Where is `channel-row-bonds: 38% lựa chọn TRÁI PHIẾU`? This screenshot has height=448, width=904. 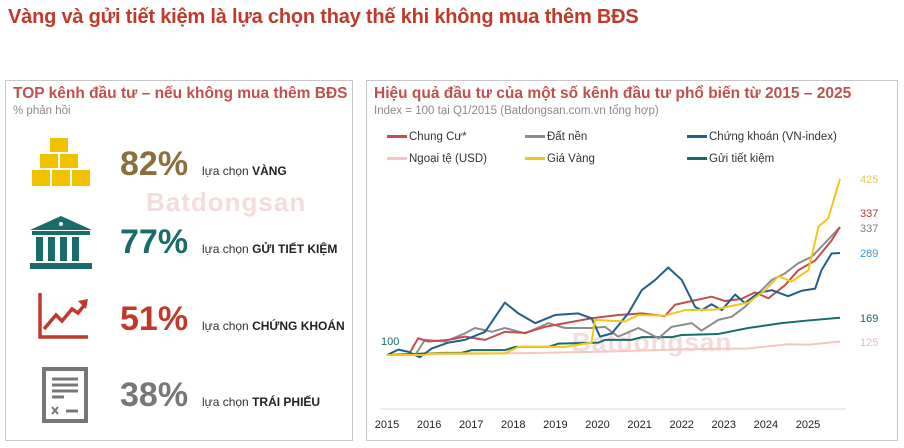 channel-row-bonds: 38% lựa chọn TRÁI PHIẾU is located at coordinates (186, 397).